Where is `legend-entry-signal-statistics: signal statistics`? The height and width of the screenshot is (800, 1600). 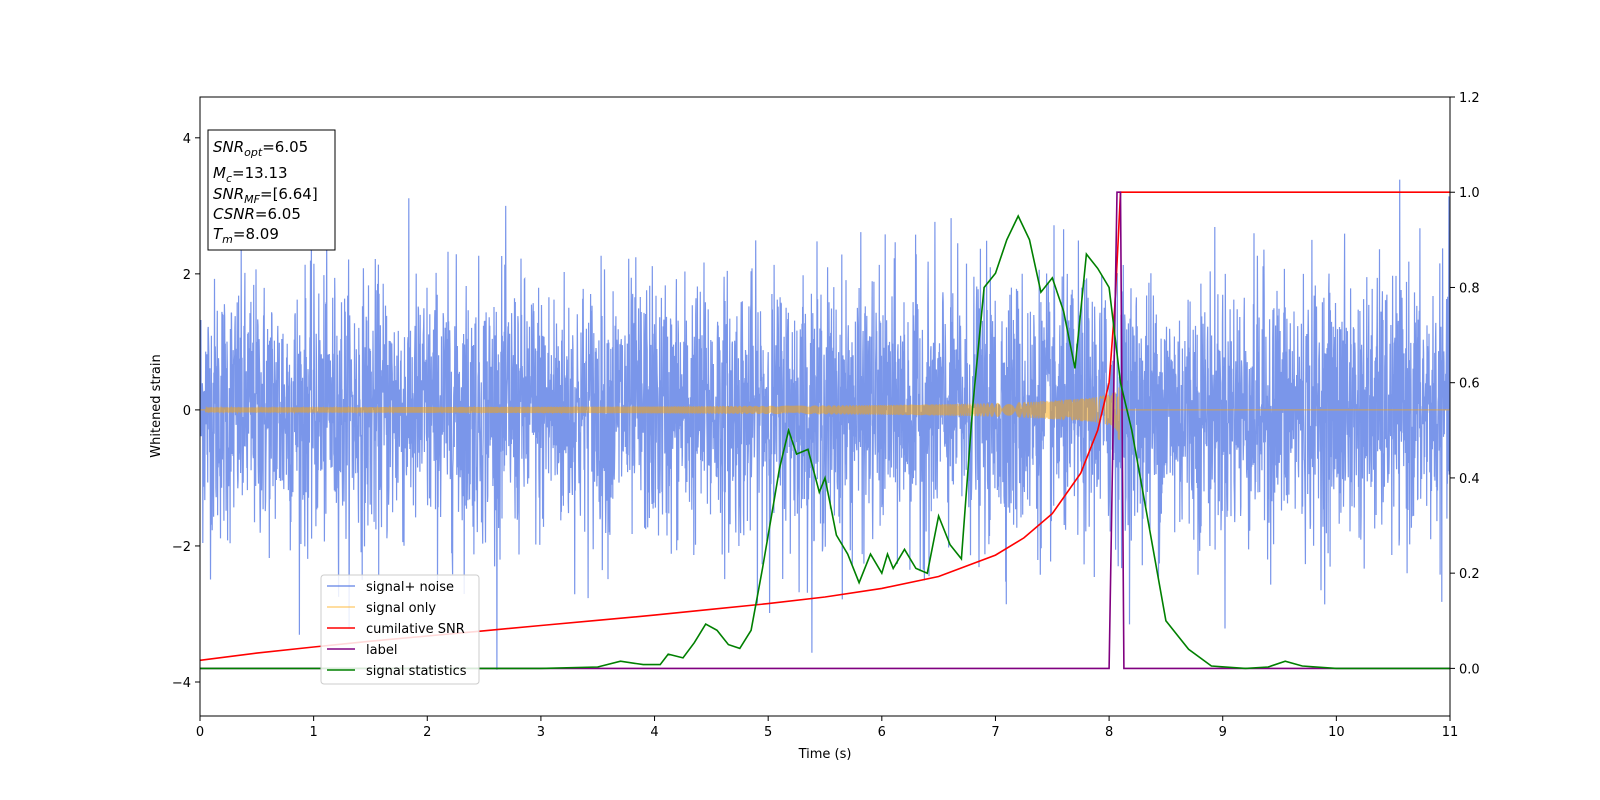
legend-entry-signal-statistics: signal statistics is located at coordinates (416, 671).